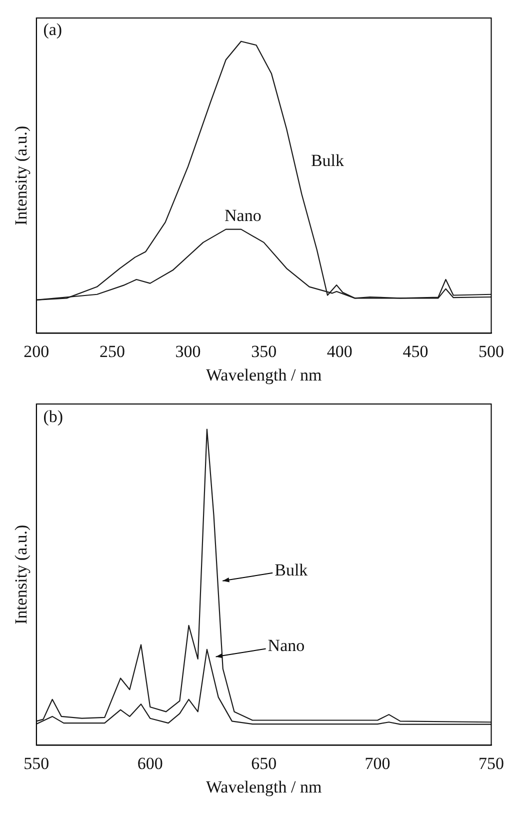  Describe the element at coordinates (491, 763) in the screenshot. I see `x-tick-label: 750` at that location.